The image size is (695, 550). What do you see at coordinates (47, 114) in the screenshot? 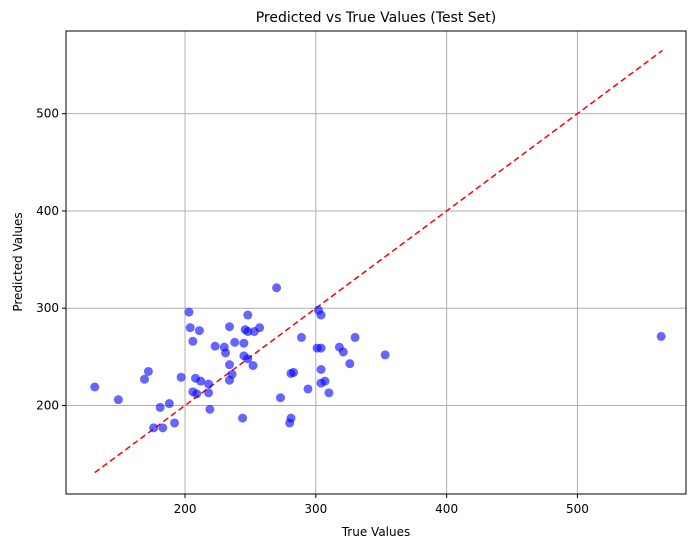
I see `y-tick-label: 500` at bounding box center [47, 114].